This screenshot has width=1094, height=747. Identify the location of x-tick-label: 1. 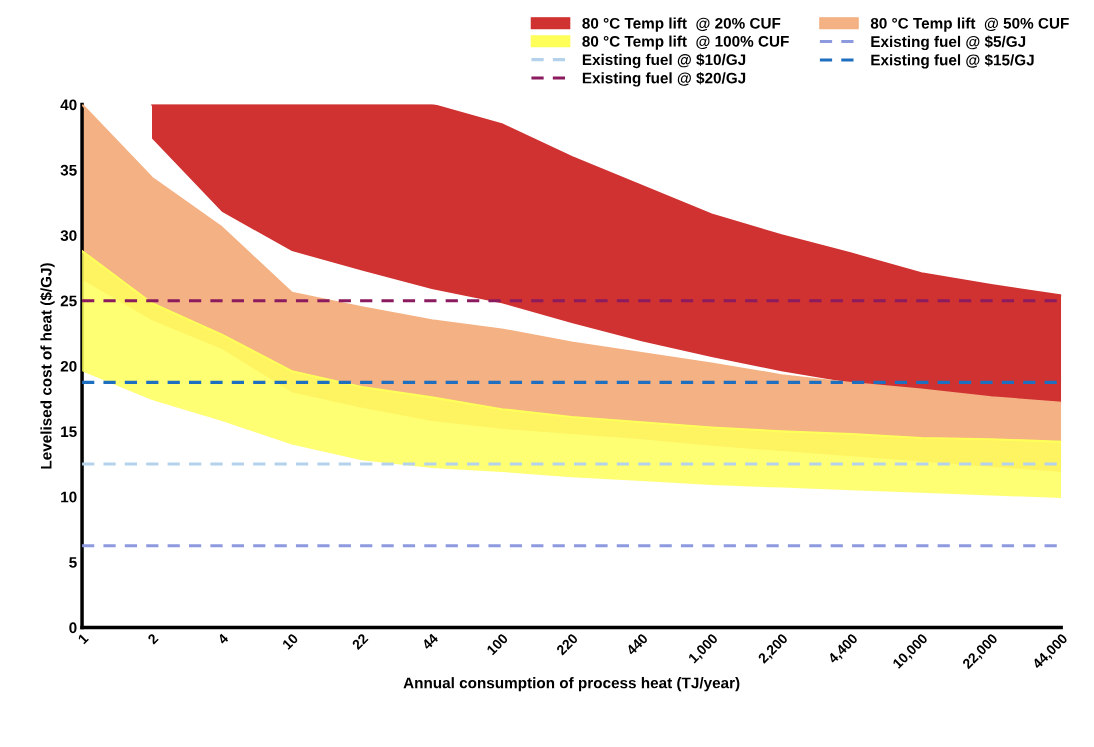
(83, 638).